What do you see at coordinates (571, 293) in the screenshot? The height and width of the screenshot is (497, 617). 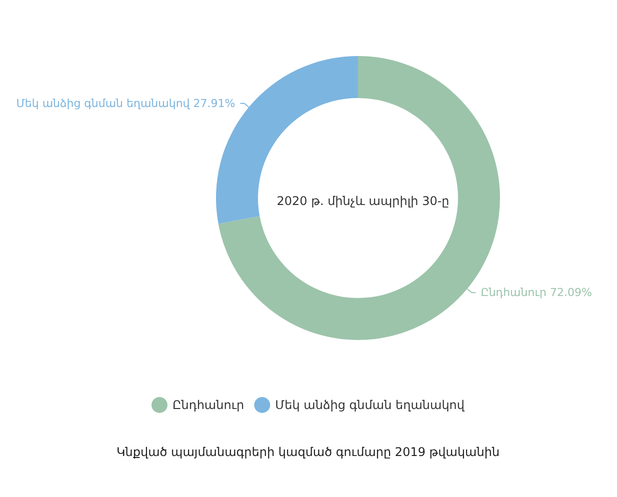 I see `data-label: 72.09%` at bounding box center [571, 293].